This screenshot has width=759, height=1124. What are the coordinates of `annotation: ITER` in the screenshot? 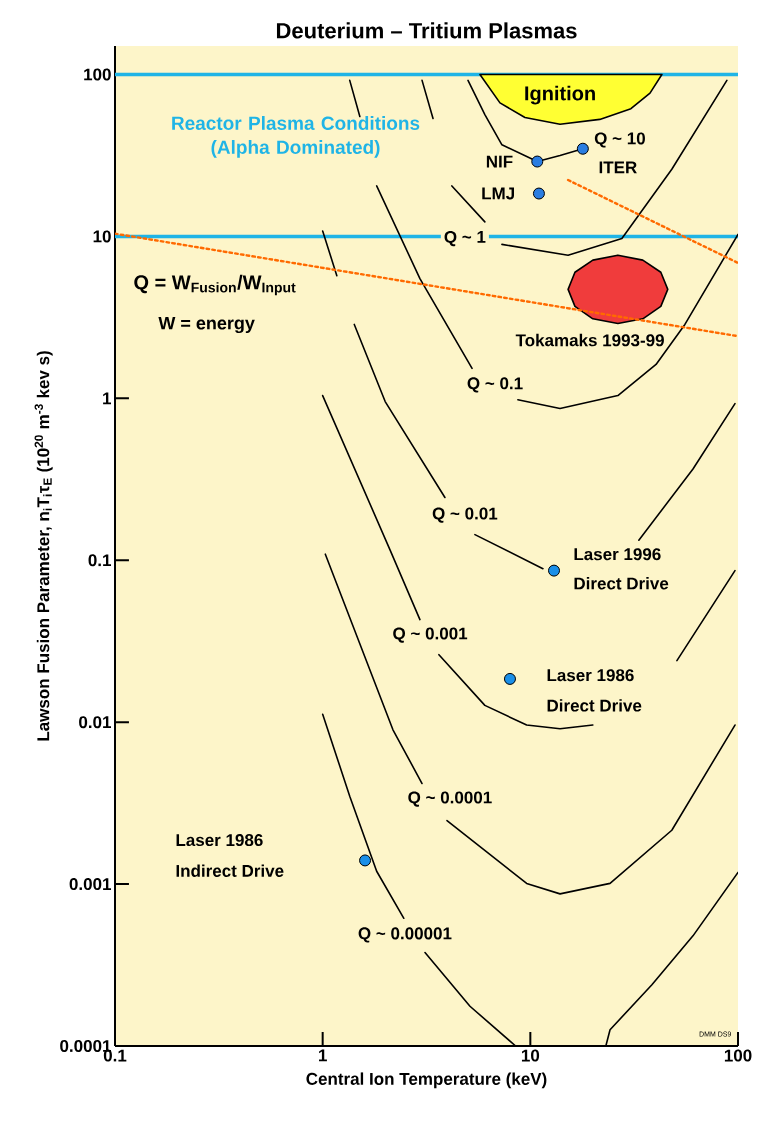 It's located at (618, 167).